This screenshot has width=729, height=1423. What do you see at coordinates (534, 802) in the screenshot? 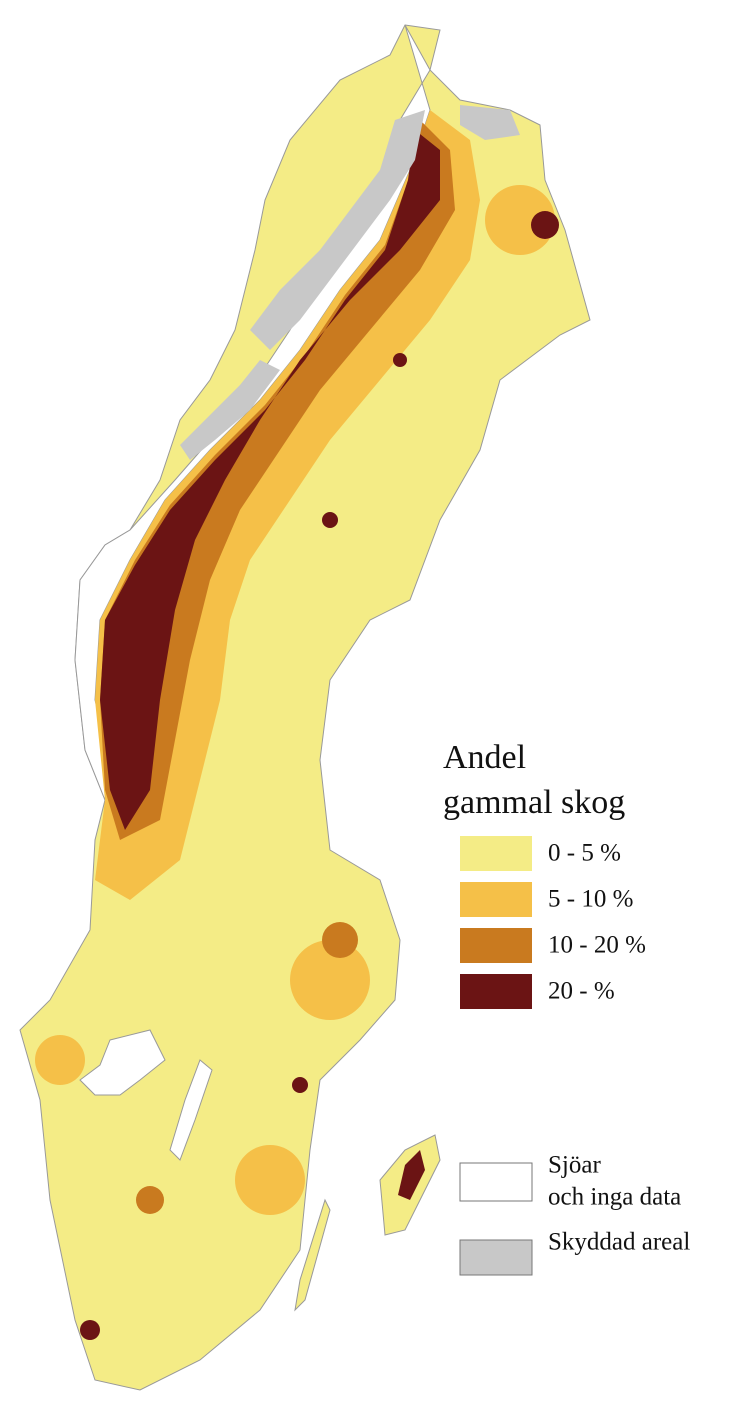
I see `legend-title: gammal skog` at bounding box center [534, 802].